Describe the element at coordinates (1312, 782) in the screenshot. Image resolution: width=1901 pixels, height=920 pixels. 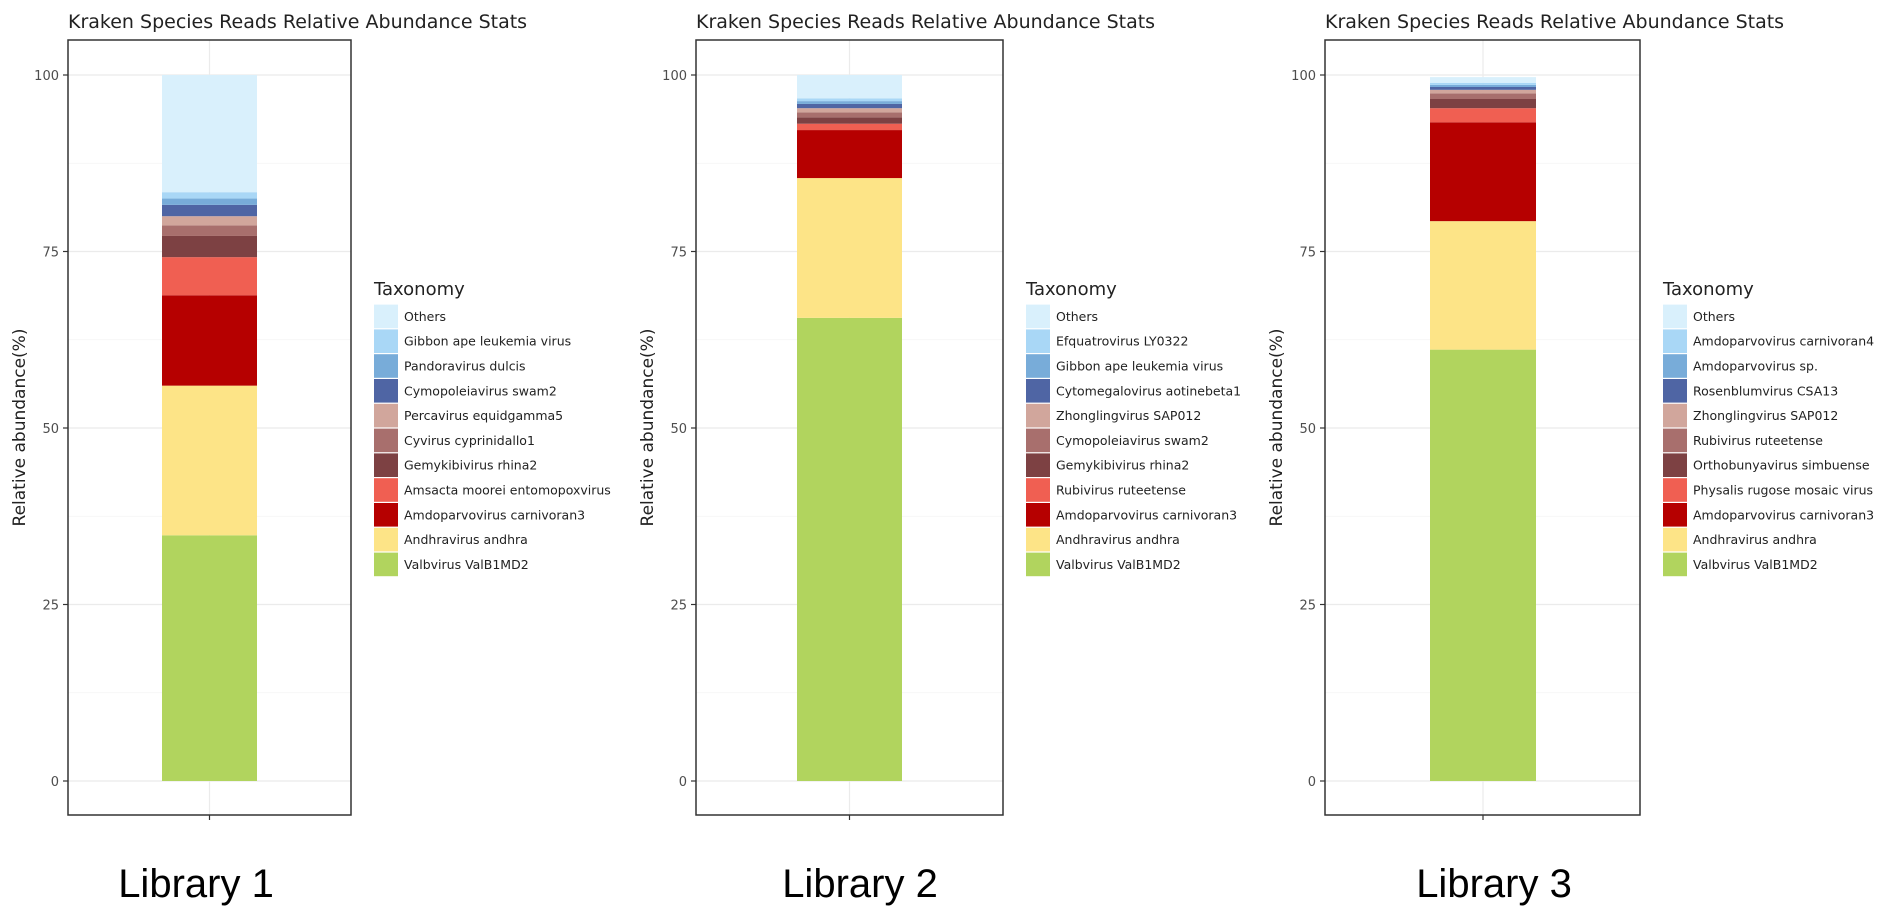
I see `y-tick-label: 0` at that location.